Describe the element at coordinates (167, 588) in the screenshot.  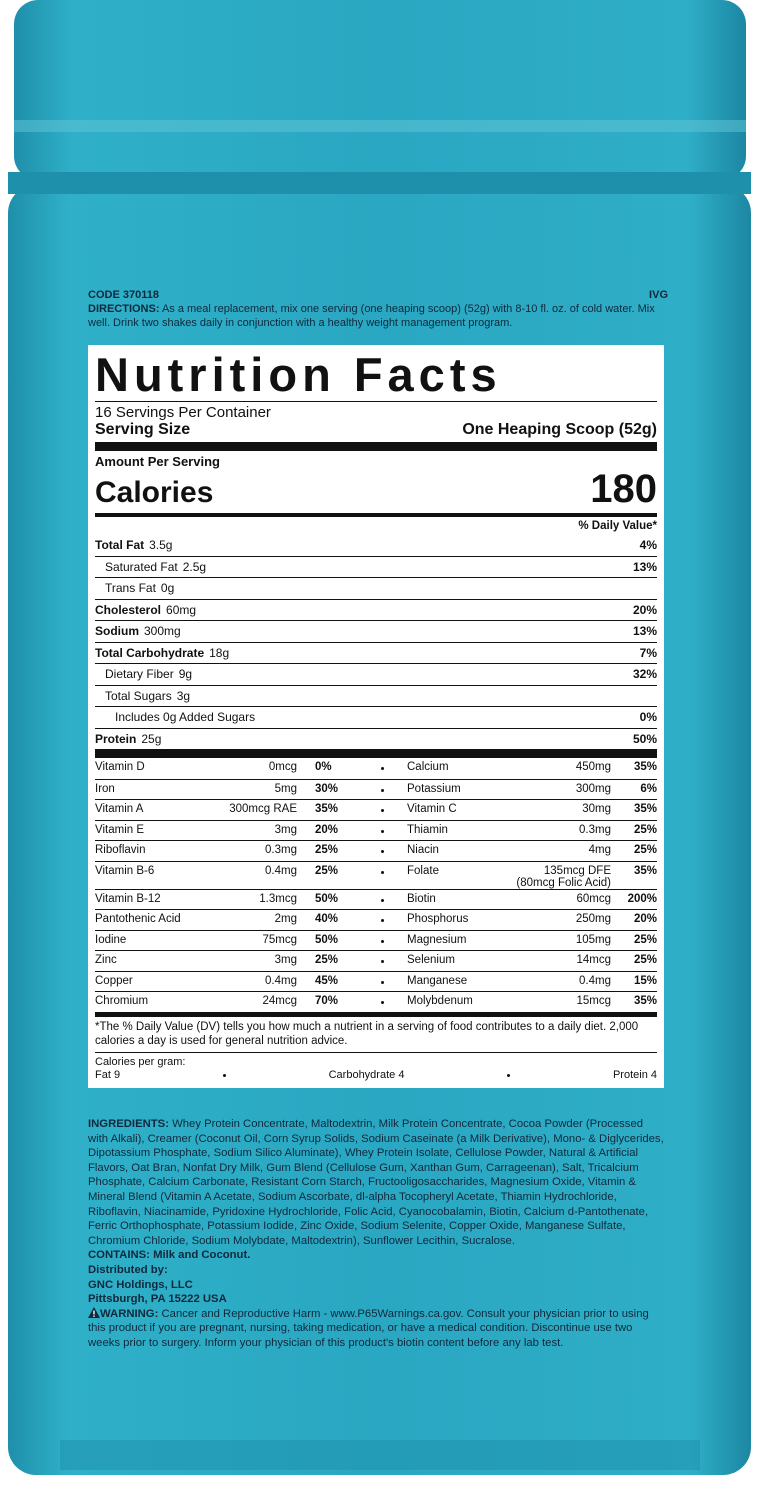
I see `nutrient-amount: 0g` at that location.